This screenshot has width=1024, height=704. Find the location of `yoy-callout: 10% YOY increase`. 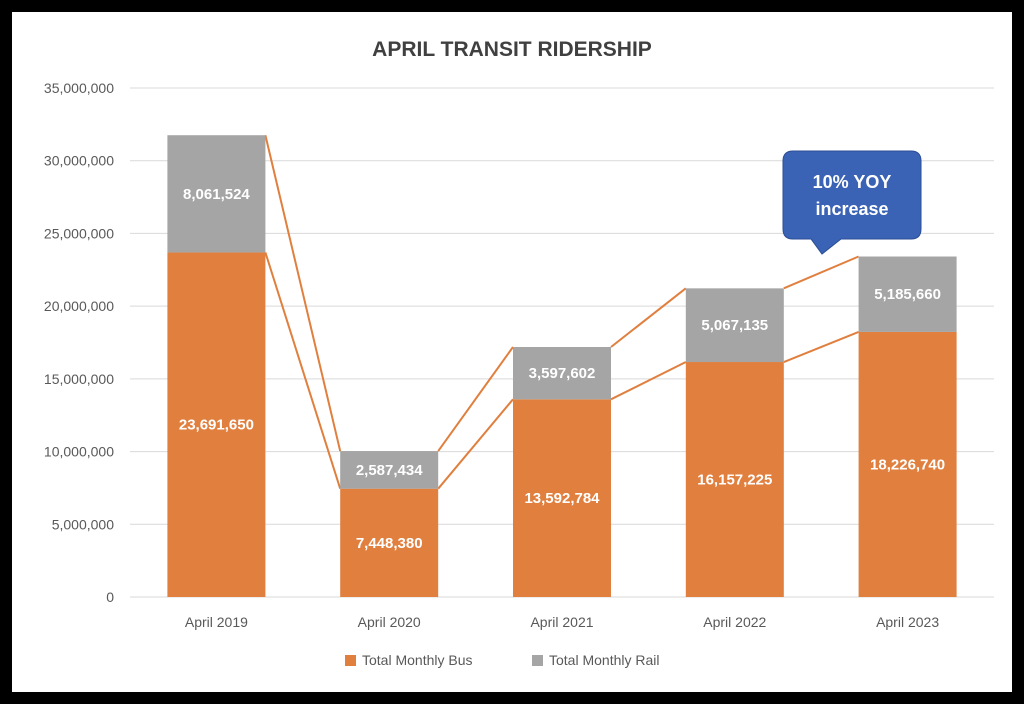

yoy-callout: 10% YOY increase is located at coordinates (852, 202).